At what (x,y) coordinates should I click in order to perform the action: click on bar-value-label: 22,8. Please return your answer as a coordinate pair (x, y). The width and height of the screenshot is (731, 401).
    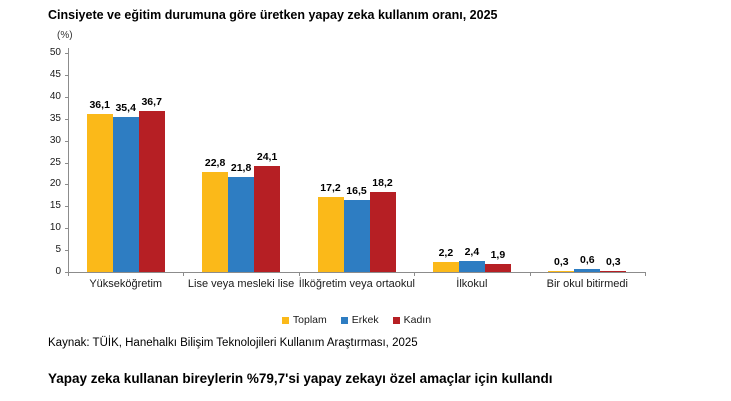
    Looking at the image, I should click on (215, 163).